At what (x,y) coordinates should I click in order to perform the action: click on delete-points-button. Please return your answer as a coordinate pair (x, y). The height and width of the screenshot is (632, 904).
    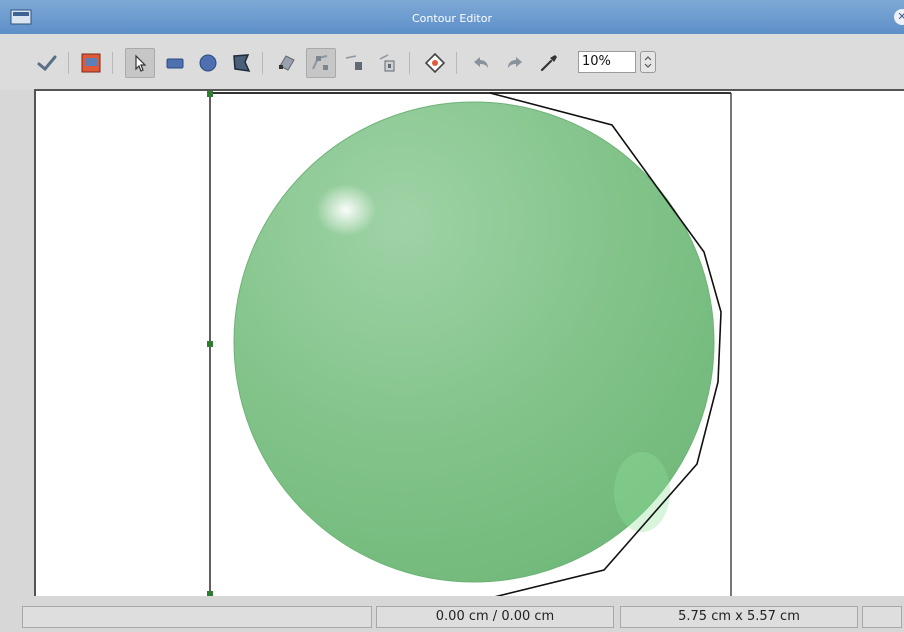
    Looking at the image, I should click on (387, 63).